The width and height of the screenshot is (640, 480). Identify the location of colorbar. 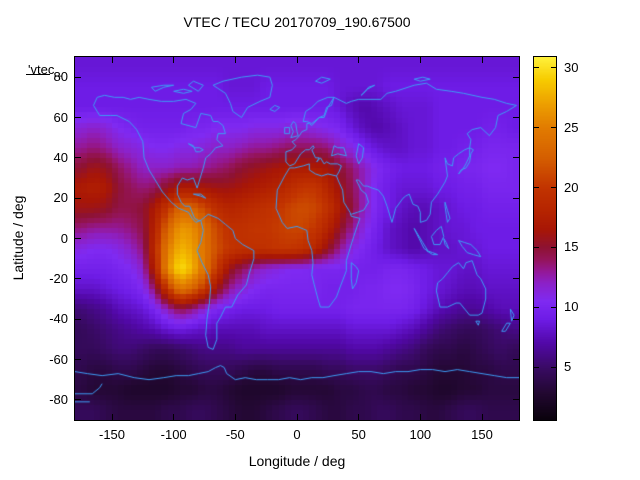
(545, 238).